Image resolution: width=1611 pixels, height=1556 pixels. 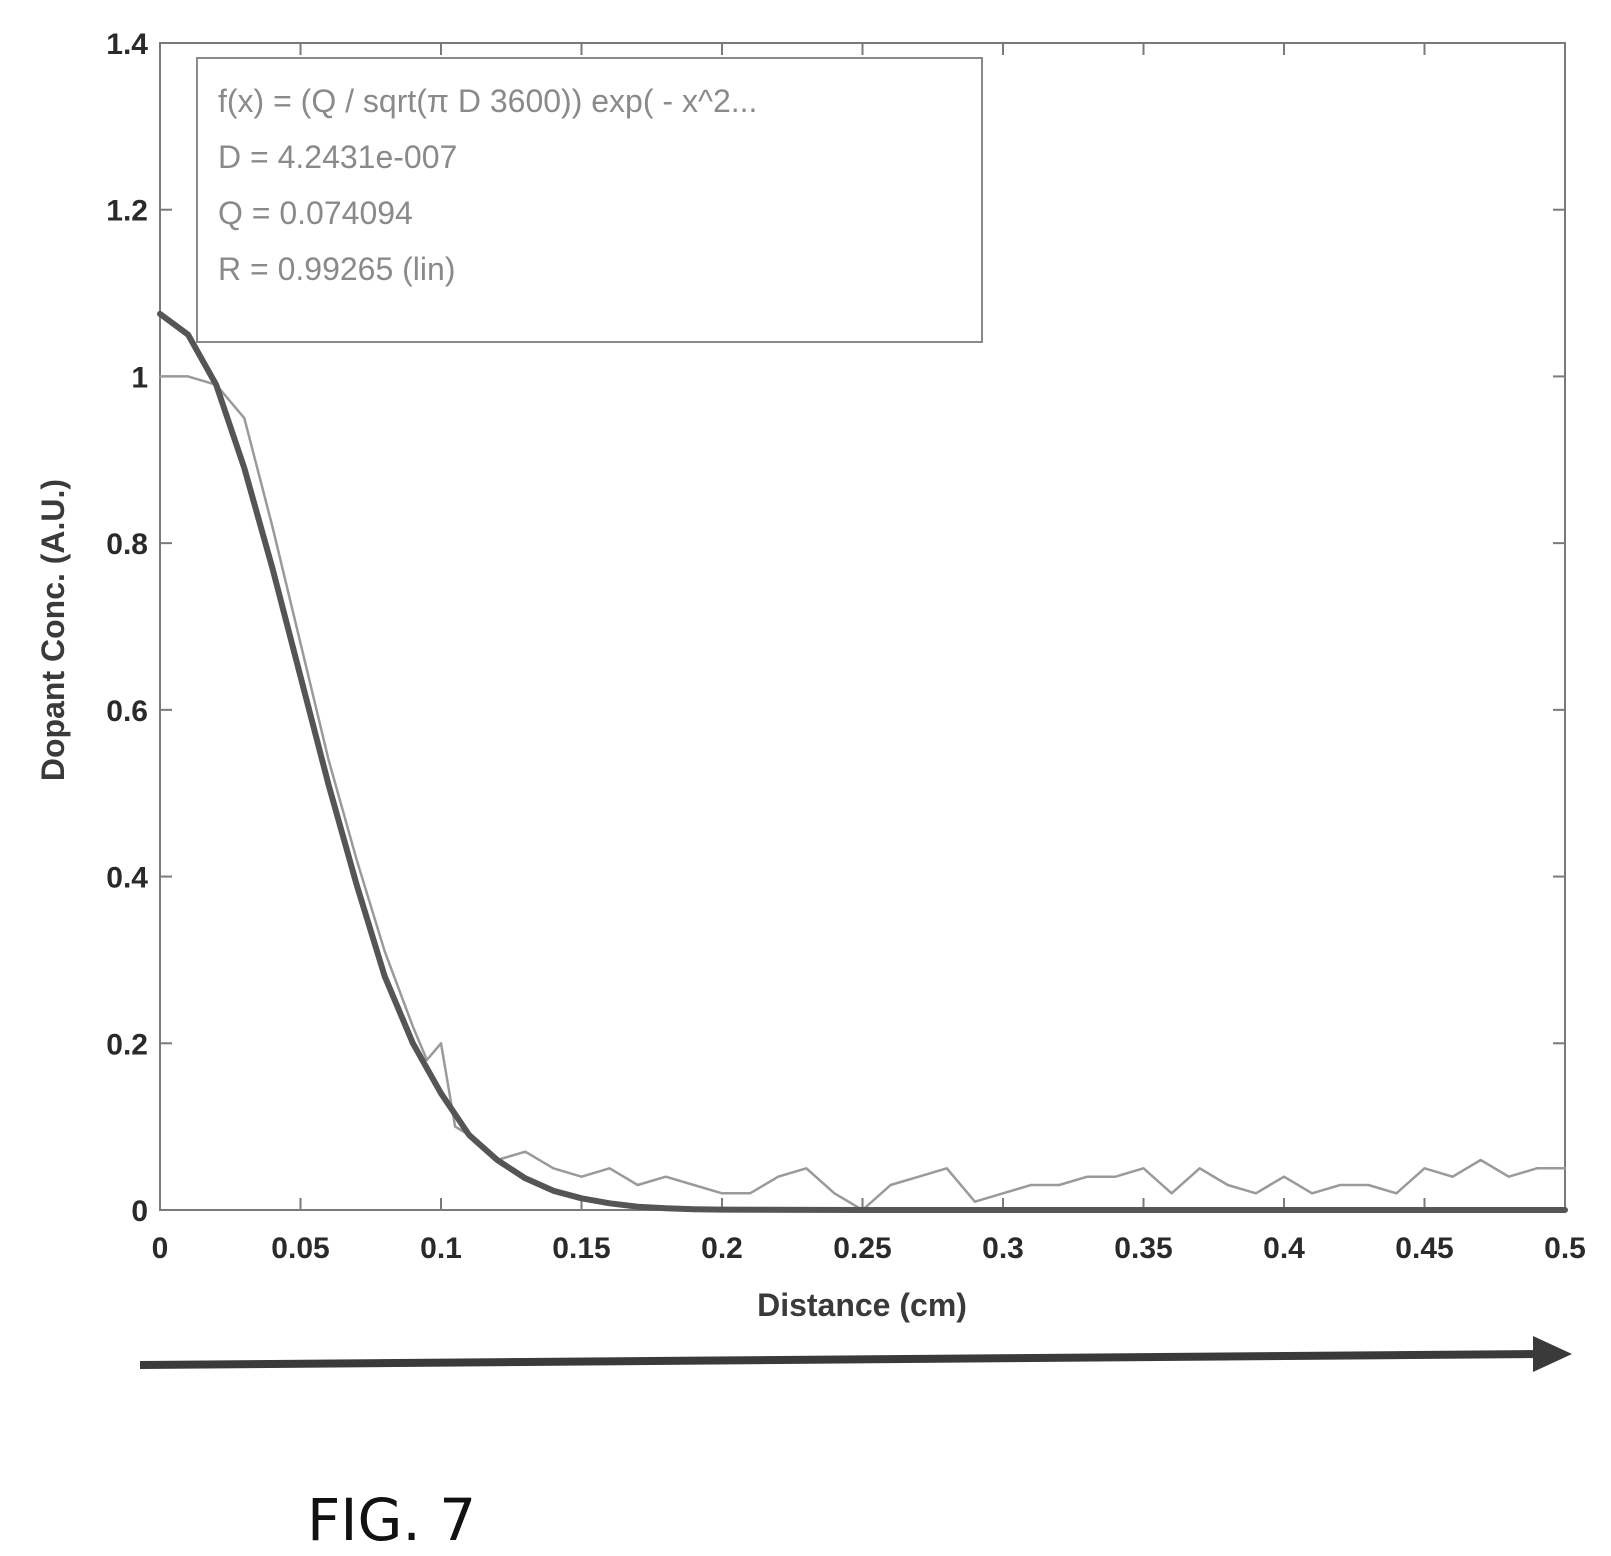 I want to click on x-tick-label: 0.3, so click(x=1003, y=1248).